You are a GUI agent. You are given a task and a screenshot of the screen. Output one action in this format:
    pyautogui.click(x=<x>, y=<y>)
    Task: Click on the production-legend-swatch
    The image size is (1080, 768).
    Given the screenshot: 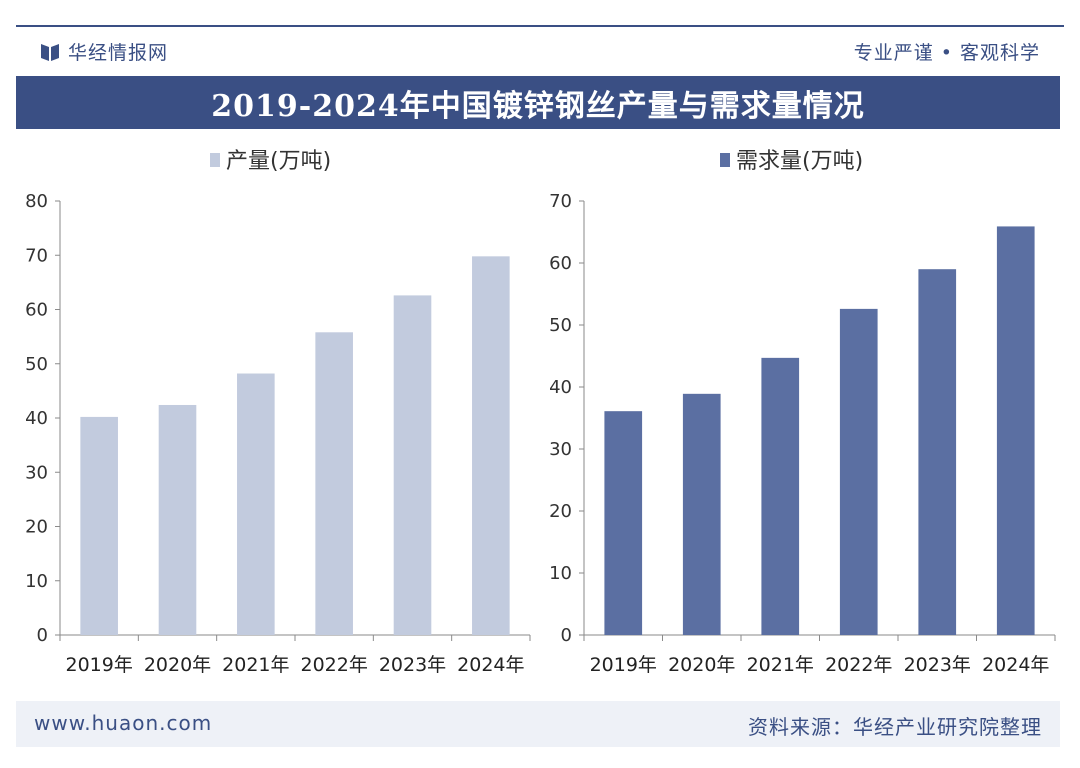 What is the action you would take?
    pyautogui.click(x=215, y=160)
    